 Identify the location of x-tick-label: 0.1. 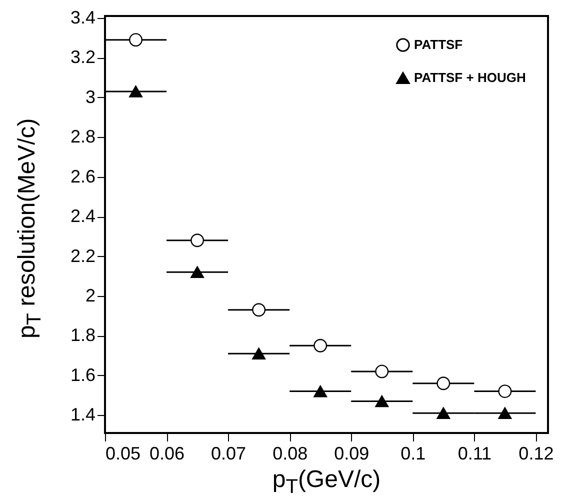
(413, 454).